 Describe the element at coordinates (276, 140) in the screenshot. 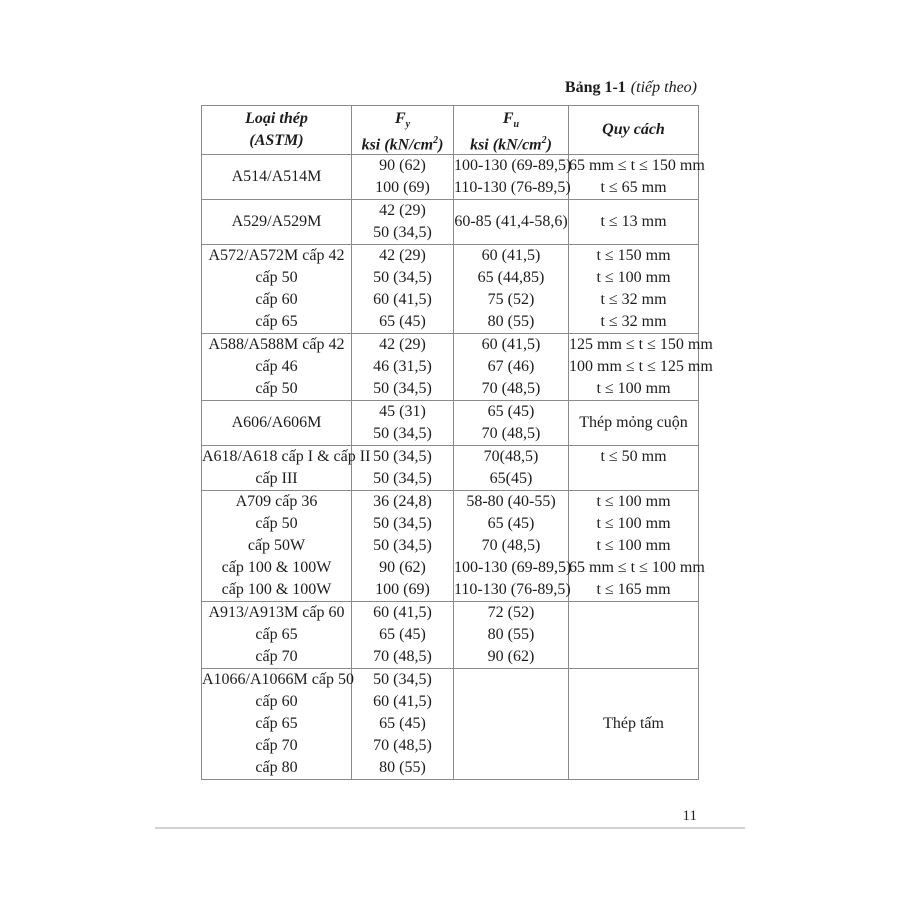

I see `header-steel-line2: (ASTM)` at that location.